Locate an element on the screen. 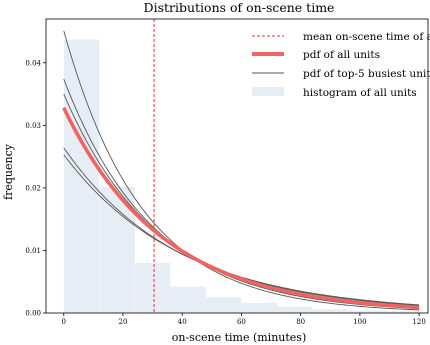 The height and width of the screenshot is (345, 430). x-tick-label: 60 is located at coordinates (241, 322).